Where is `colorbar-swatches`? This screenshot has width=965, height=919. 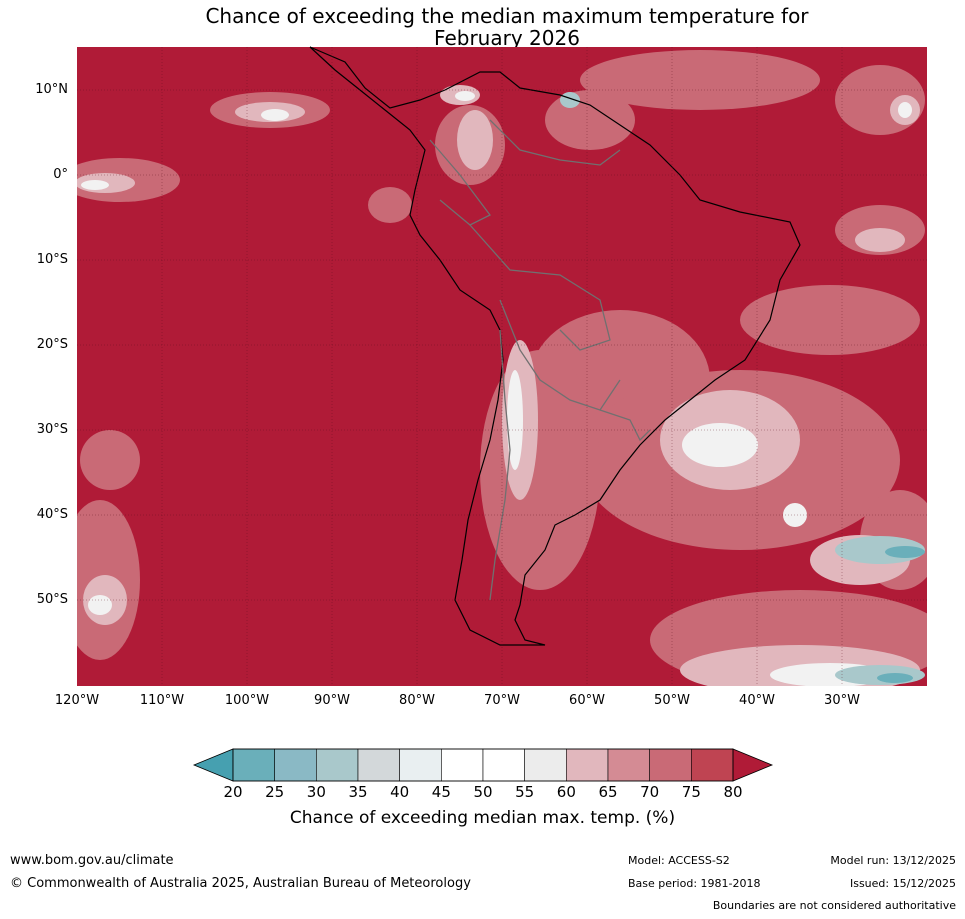
colorbar-swatches is located at coordinates (483, 765).